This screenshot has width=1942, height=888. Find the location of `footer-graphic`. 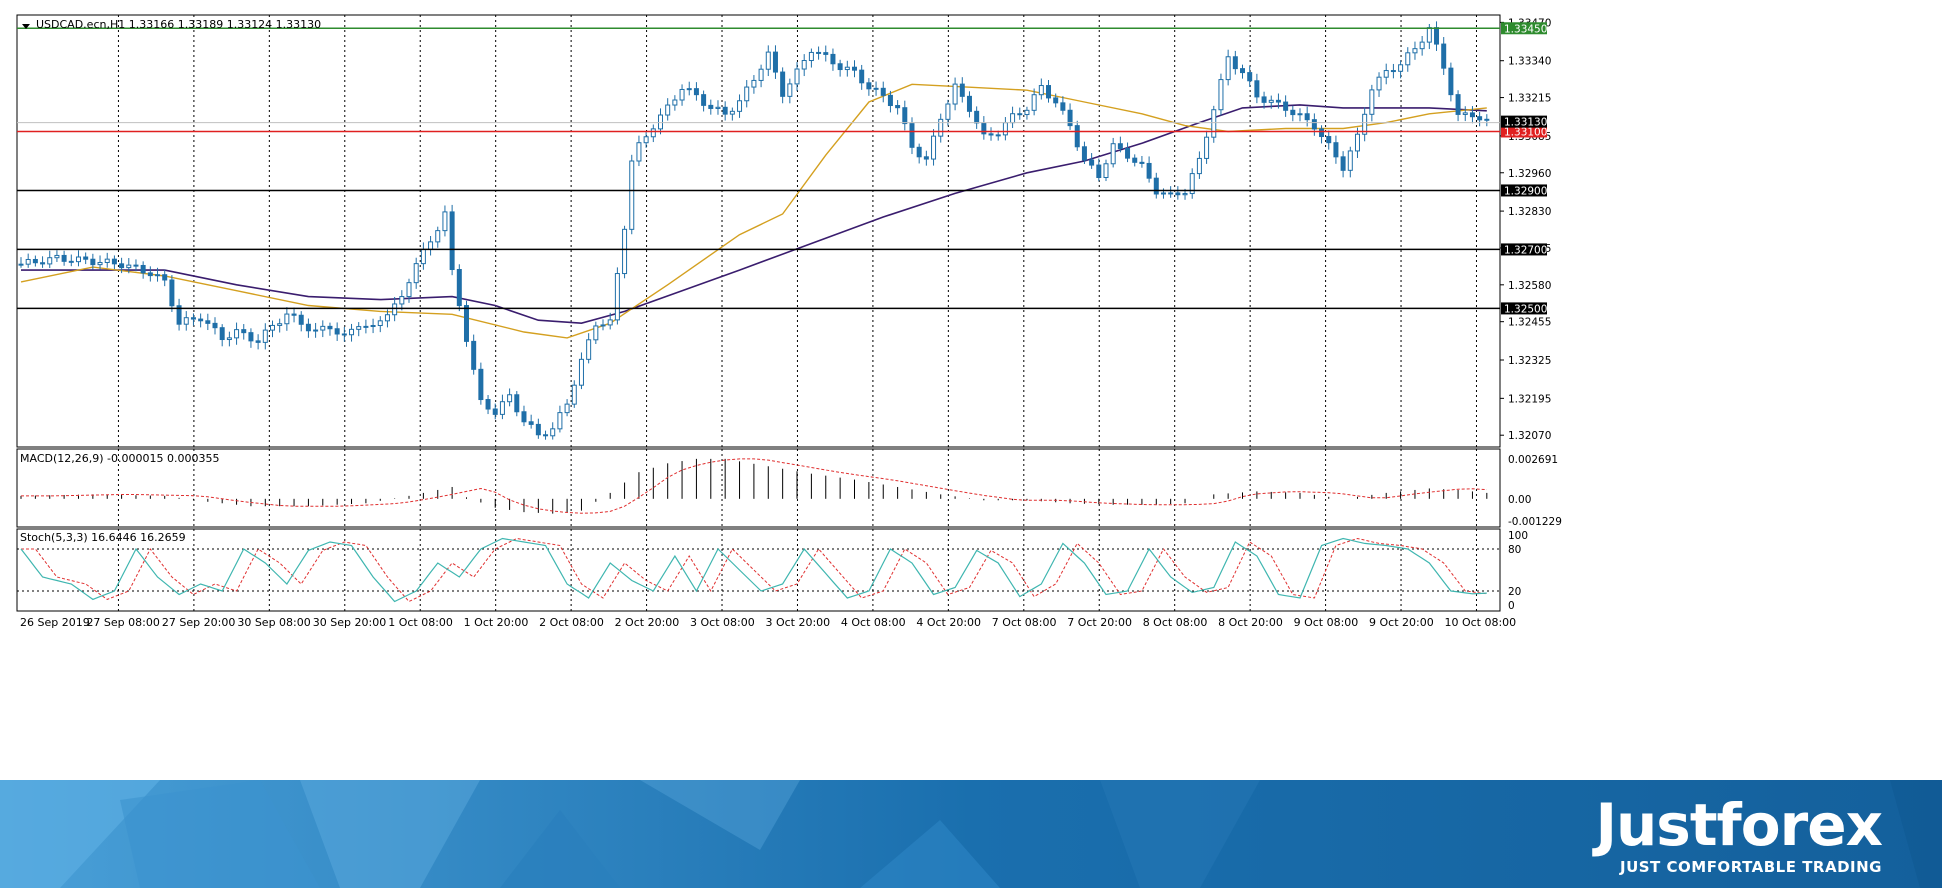

footer-graphic is located at coordinates (971, 834).